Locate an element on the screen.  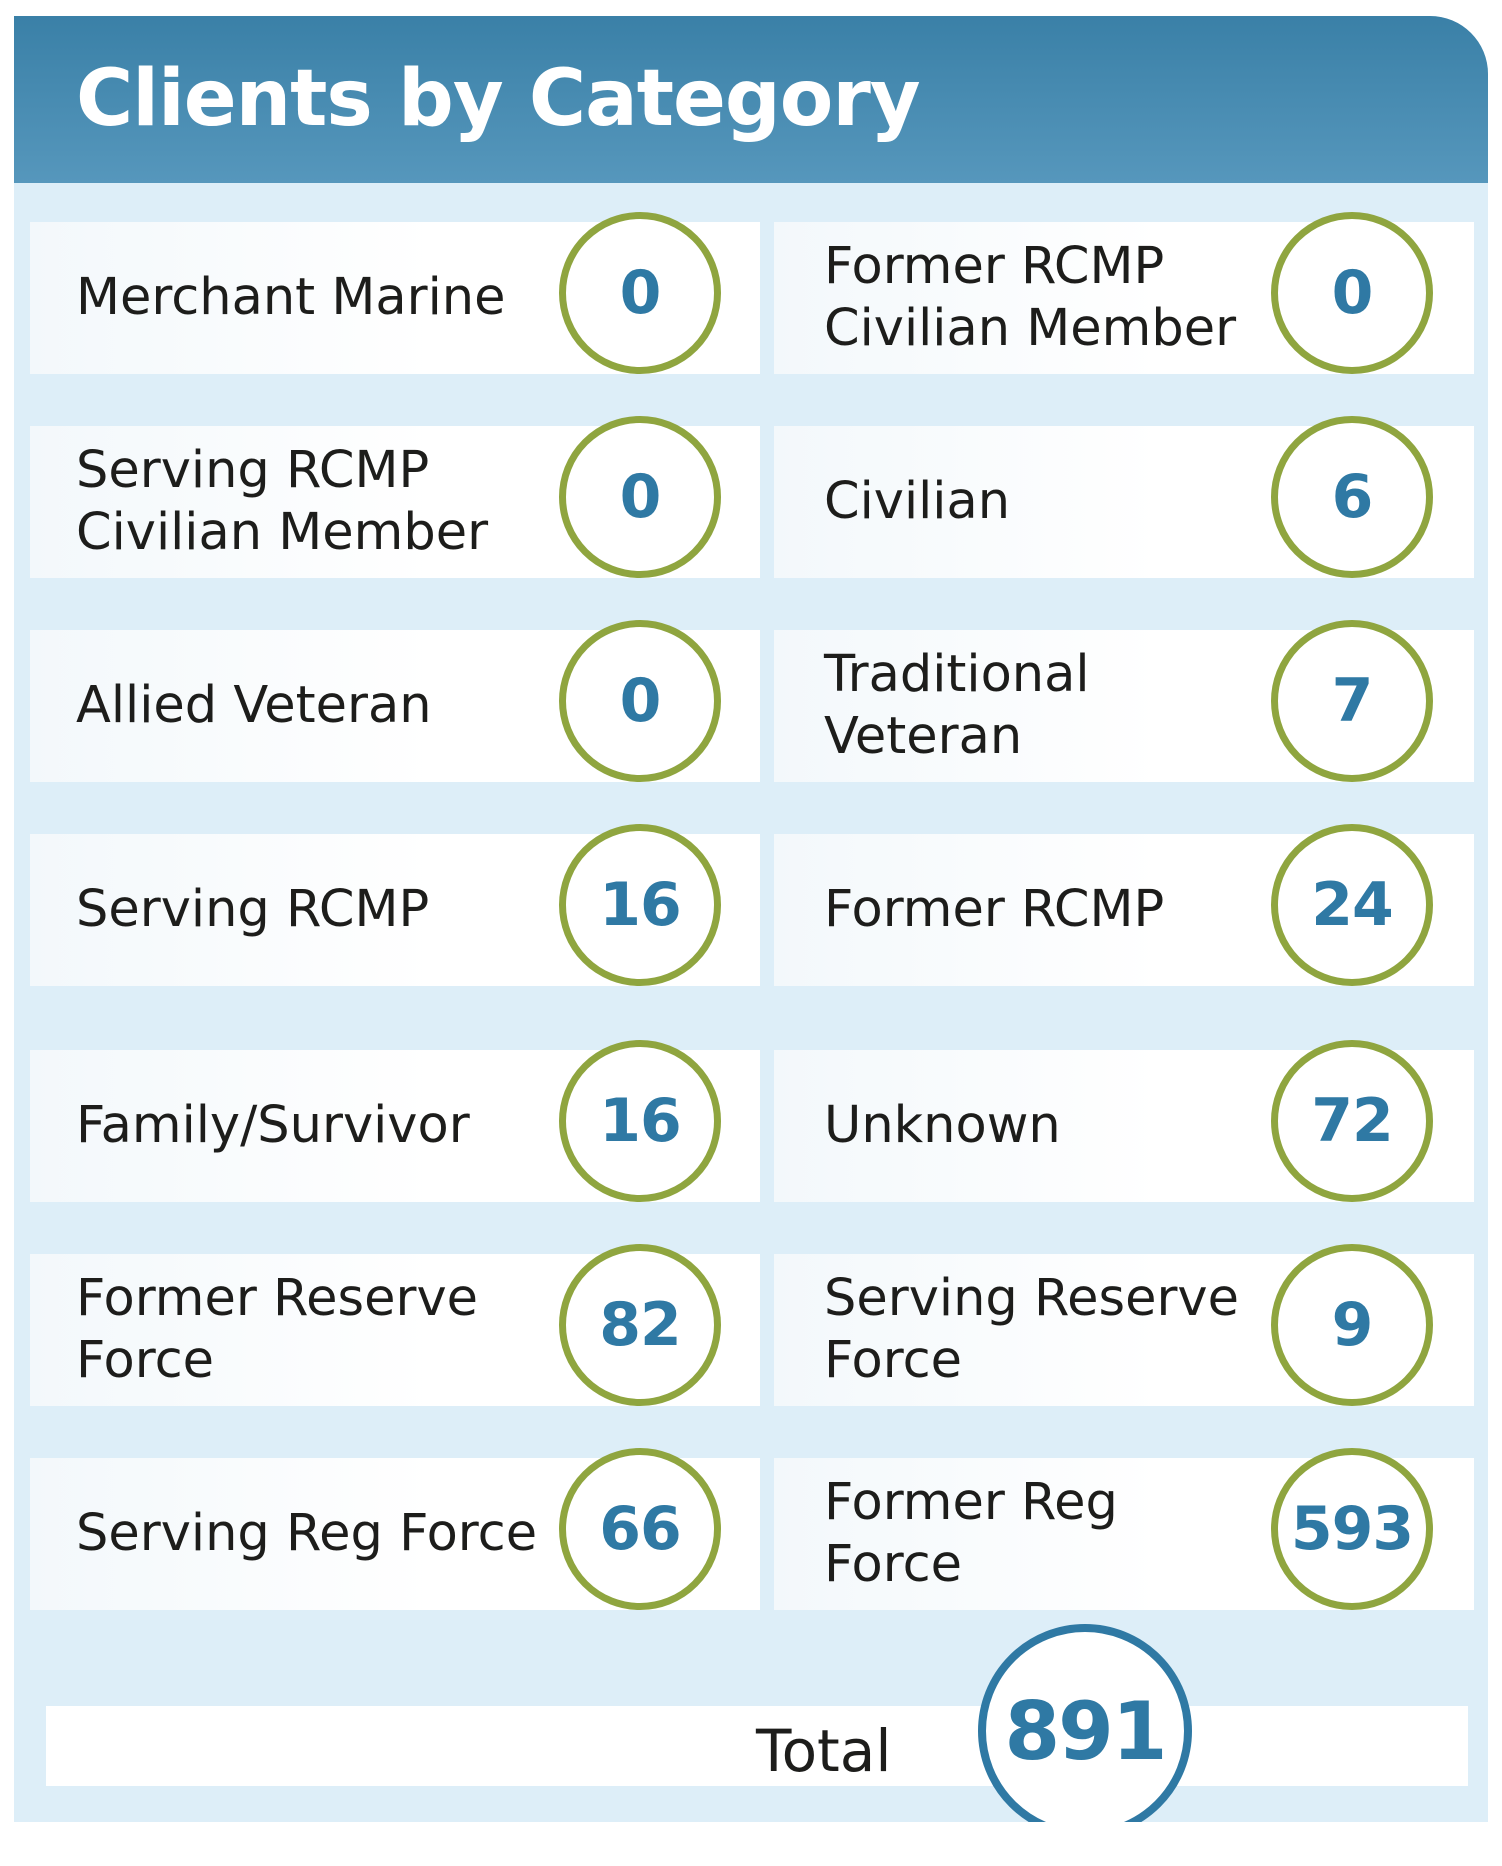
category-label: Family/Survivor is located at coordinates (273, 1125).